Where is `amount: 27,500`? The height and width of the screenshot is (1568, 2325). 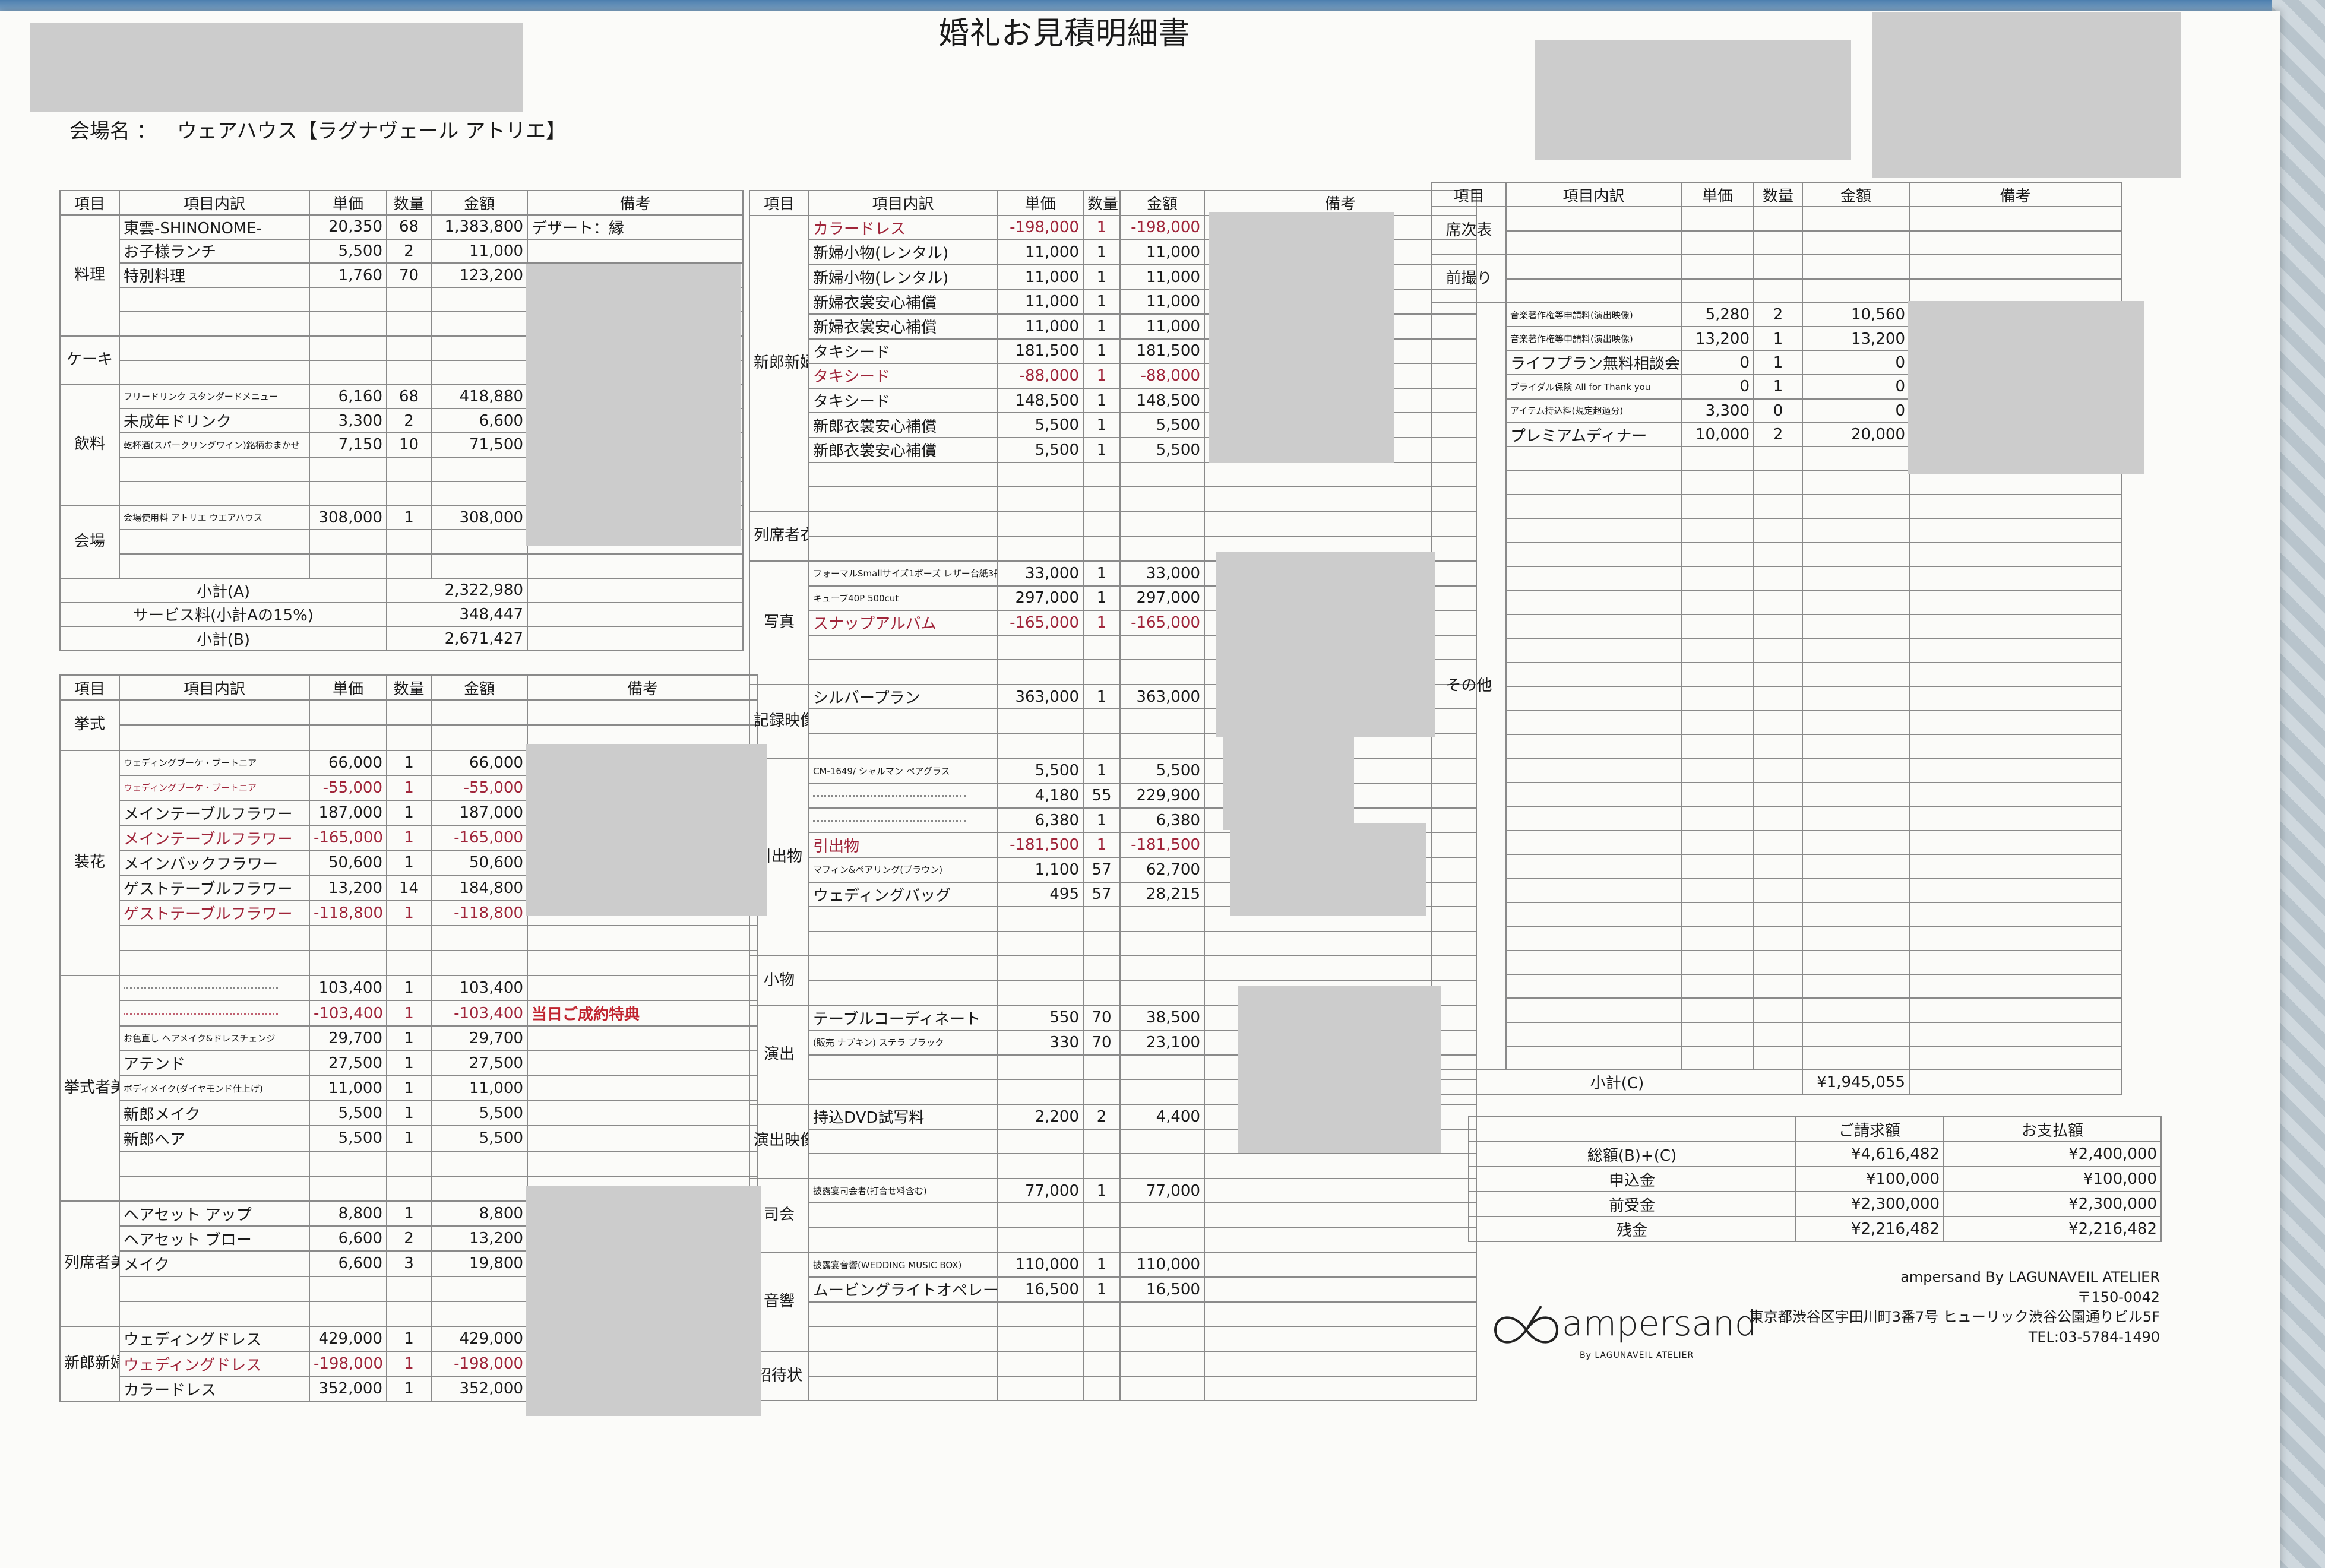
amount: 27,500 is located at coordinates (479, 1063).